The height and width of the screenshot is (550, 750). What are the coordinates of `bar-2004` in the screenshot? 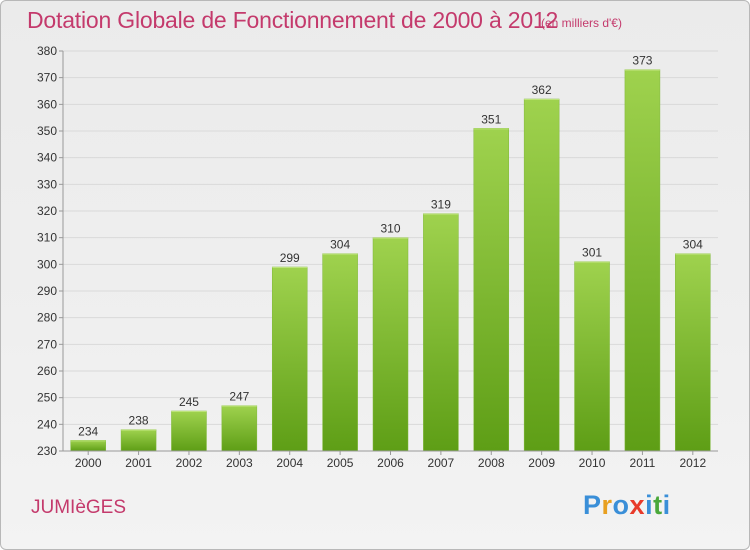 It's located at (289, 359).